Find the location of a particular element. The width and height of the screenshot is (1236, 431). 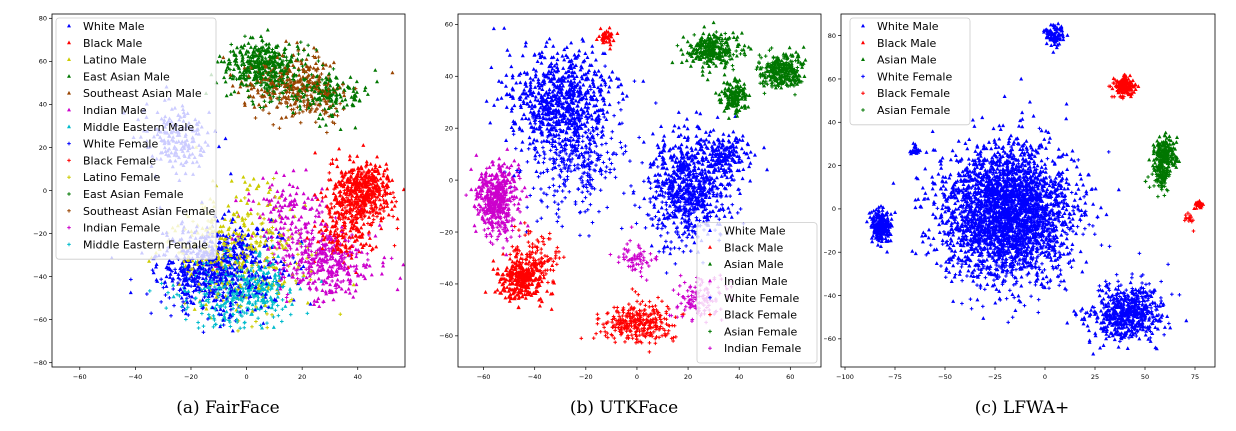

x-tick-label: −20 is located at coordinates (191, 377).